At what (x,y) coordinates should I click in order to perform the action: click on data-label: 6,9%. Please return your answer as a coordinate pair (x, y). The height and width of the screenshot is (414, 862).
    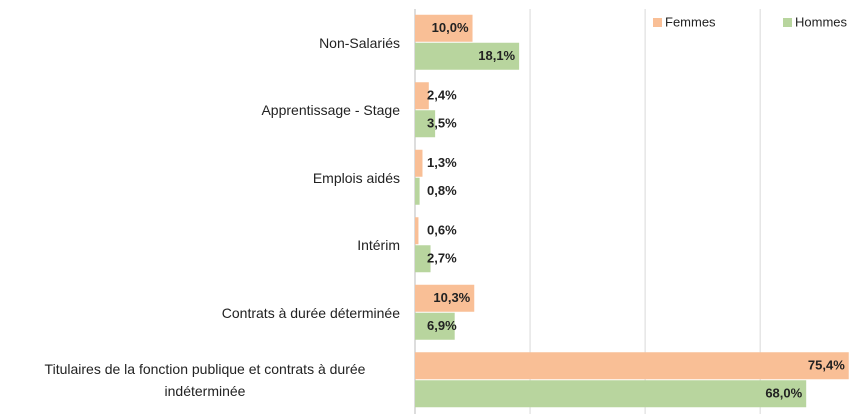
    Looking at the image, I should click on (442, 325).